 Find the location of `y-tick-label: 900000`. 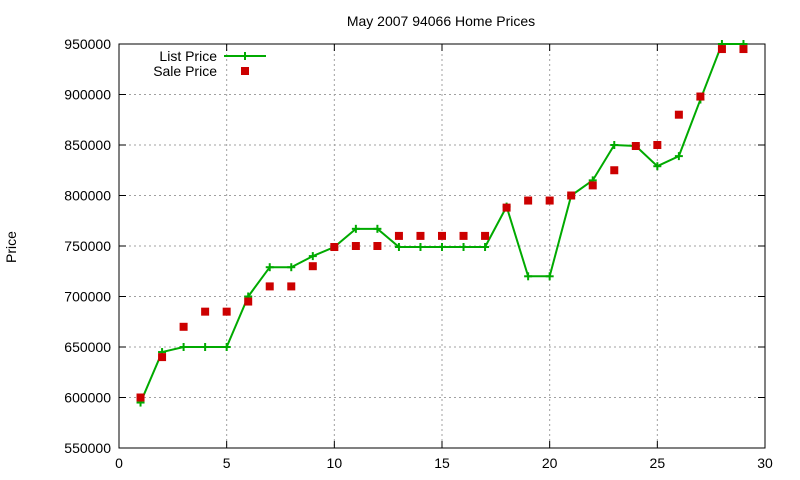

y-tick-label: 900000 is located at coordinates (87, 95).